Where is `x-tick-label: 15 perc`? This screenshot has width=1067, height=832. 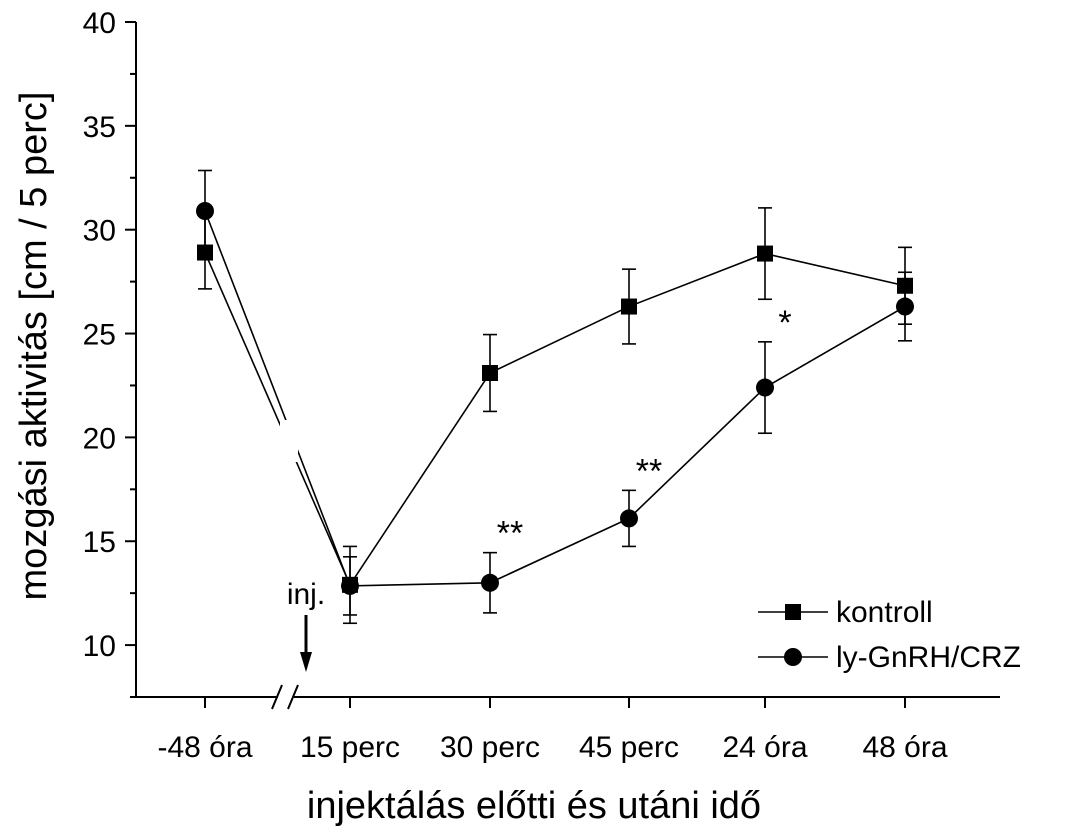 x-tick-label: 15 perc is located at coordinates (350, 747).